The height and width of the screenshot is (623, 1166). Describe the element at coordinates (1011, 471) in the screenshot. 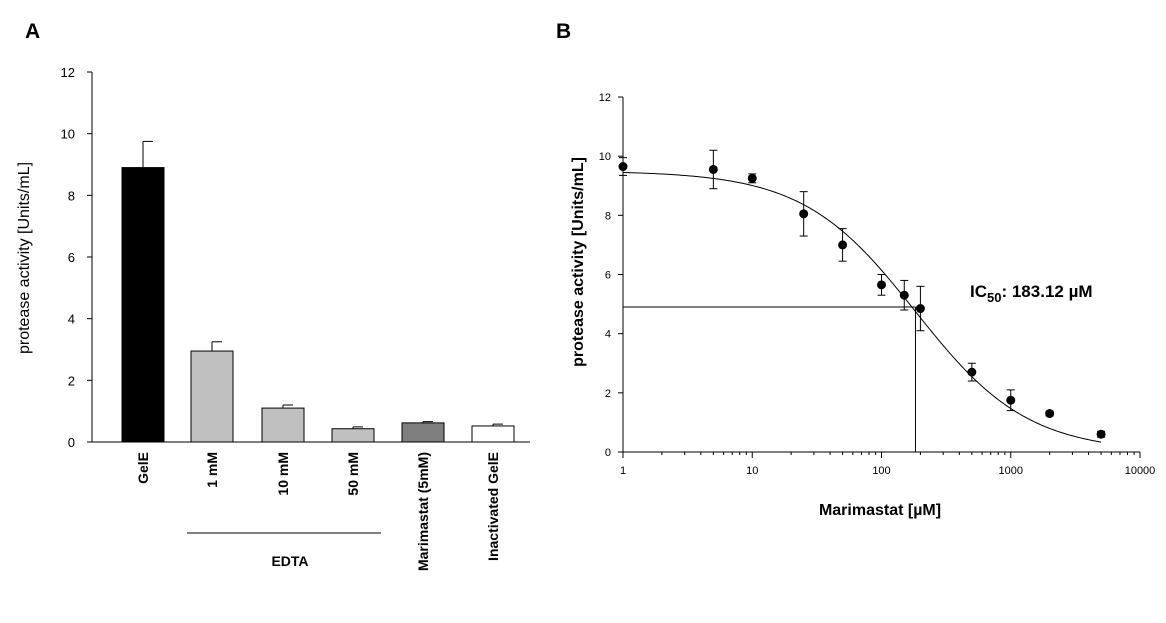

I see `x-tick-label: 1000` at that location.